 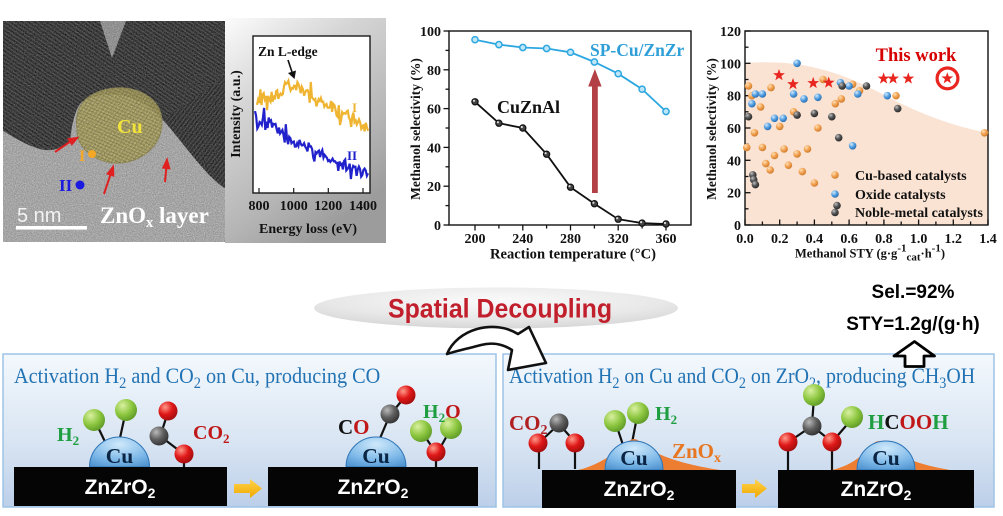 What do you see at coordinates (919, 239) in the screenshot?
I see `svg-text: 1.0` at bounding box center [919, 239].